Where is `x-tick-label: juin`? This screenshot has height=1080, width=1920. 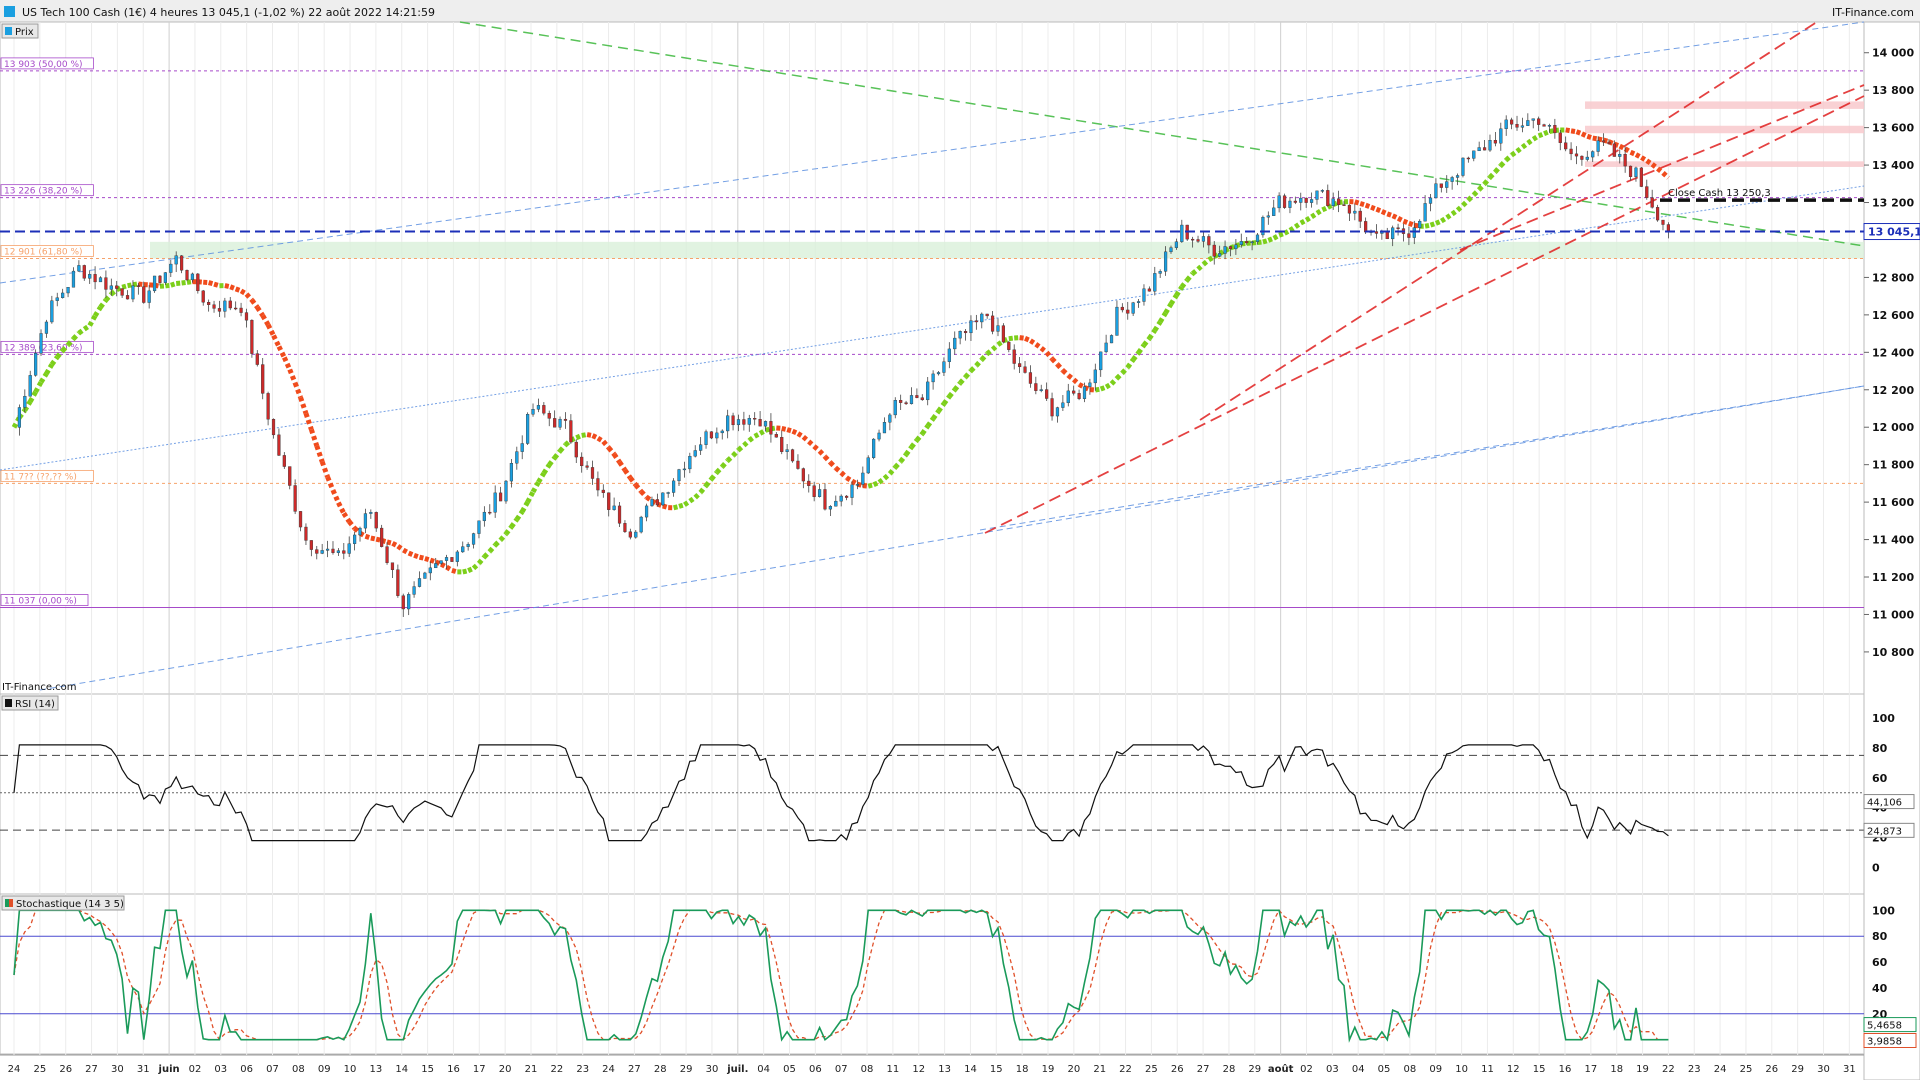
x-tick-label: juin is located at coordinates (169, 1069).